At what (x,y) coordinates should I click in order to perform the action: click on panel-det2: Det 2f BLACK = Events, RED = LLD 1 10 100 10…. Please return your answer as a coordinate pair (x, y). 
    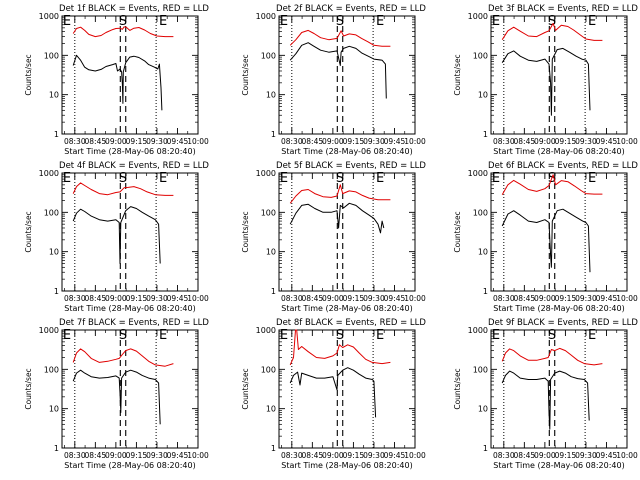
    Looking at the image, I should click on (333, 80).